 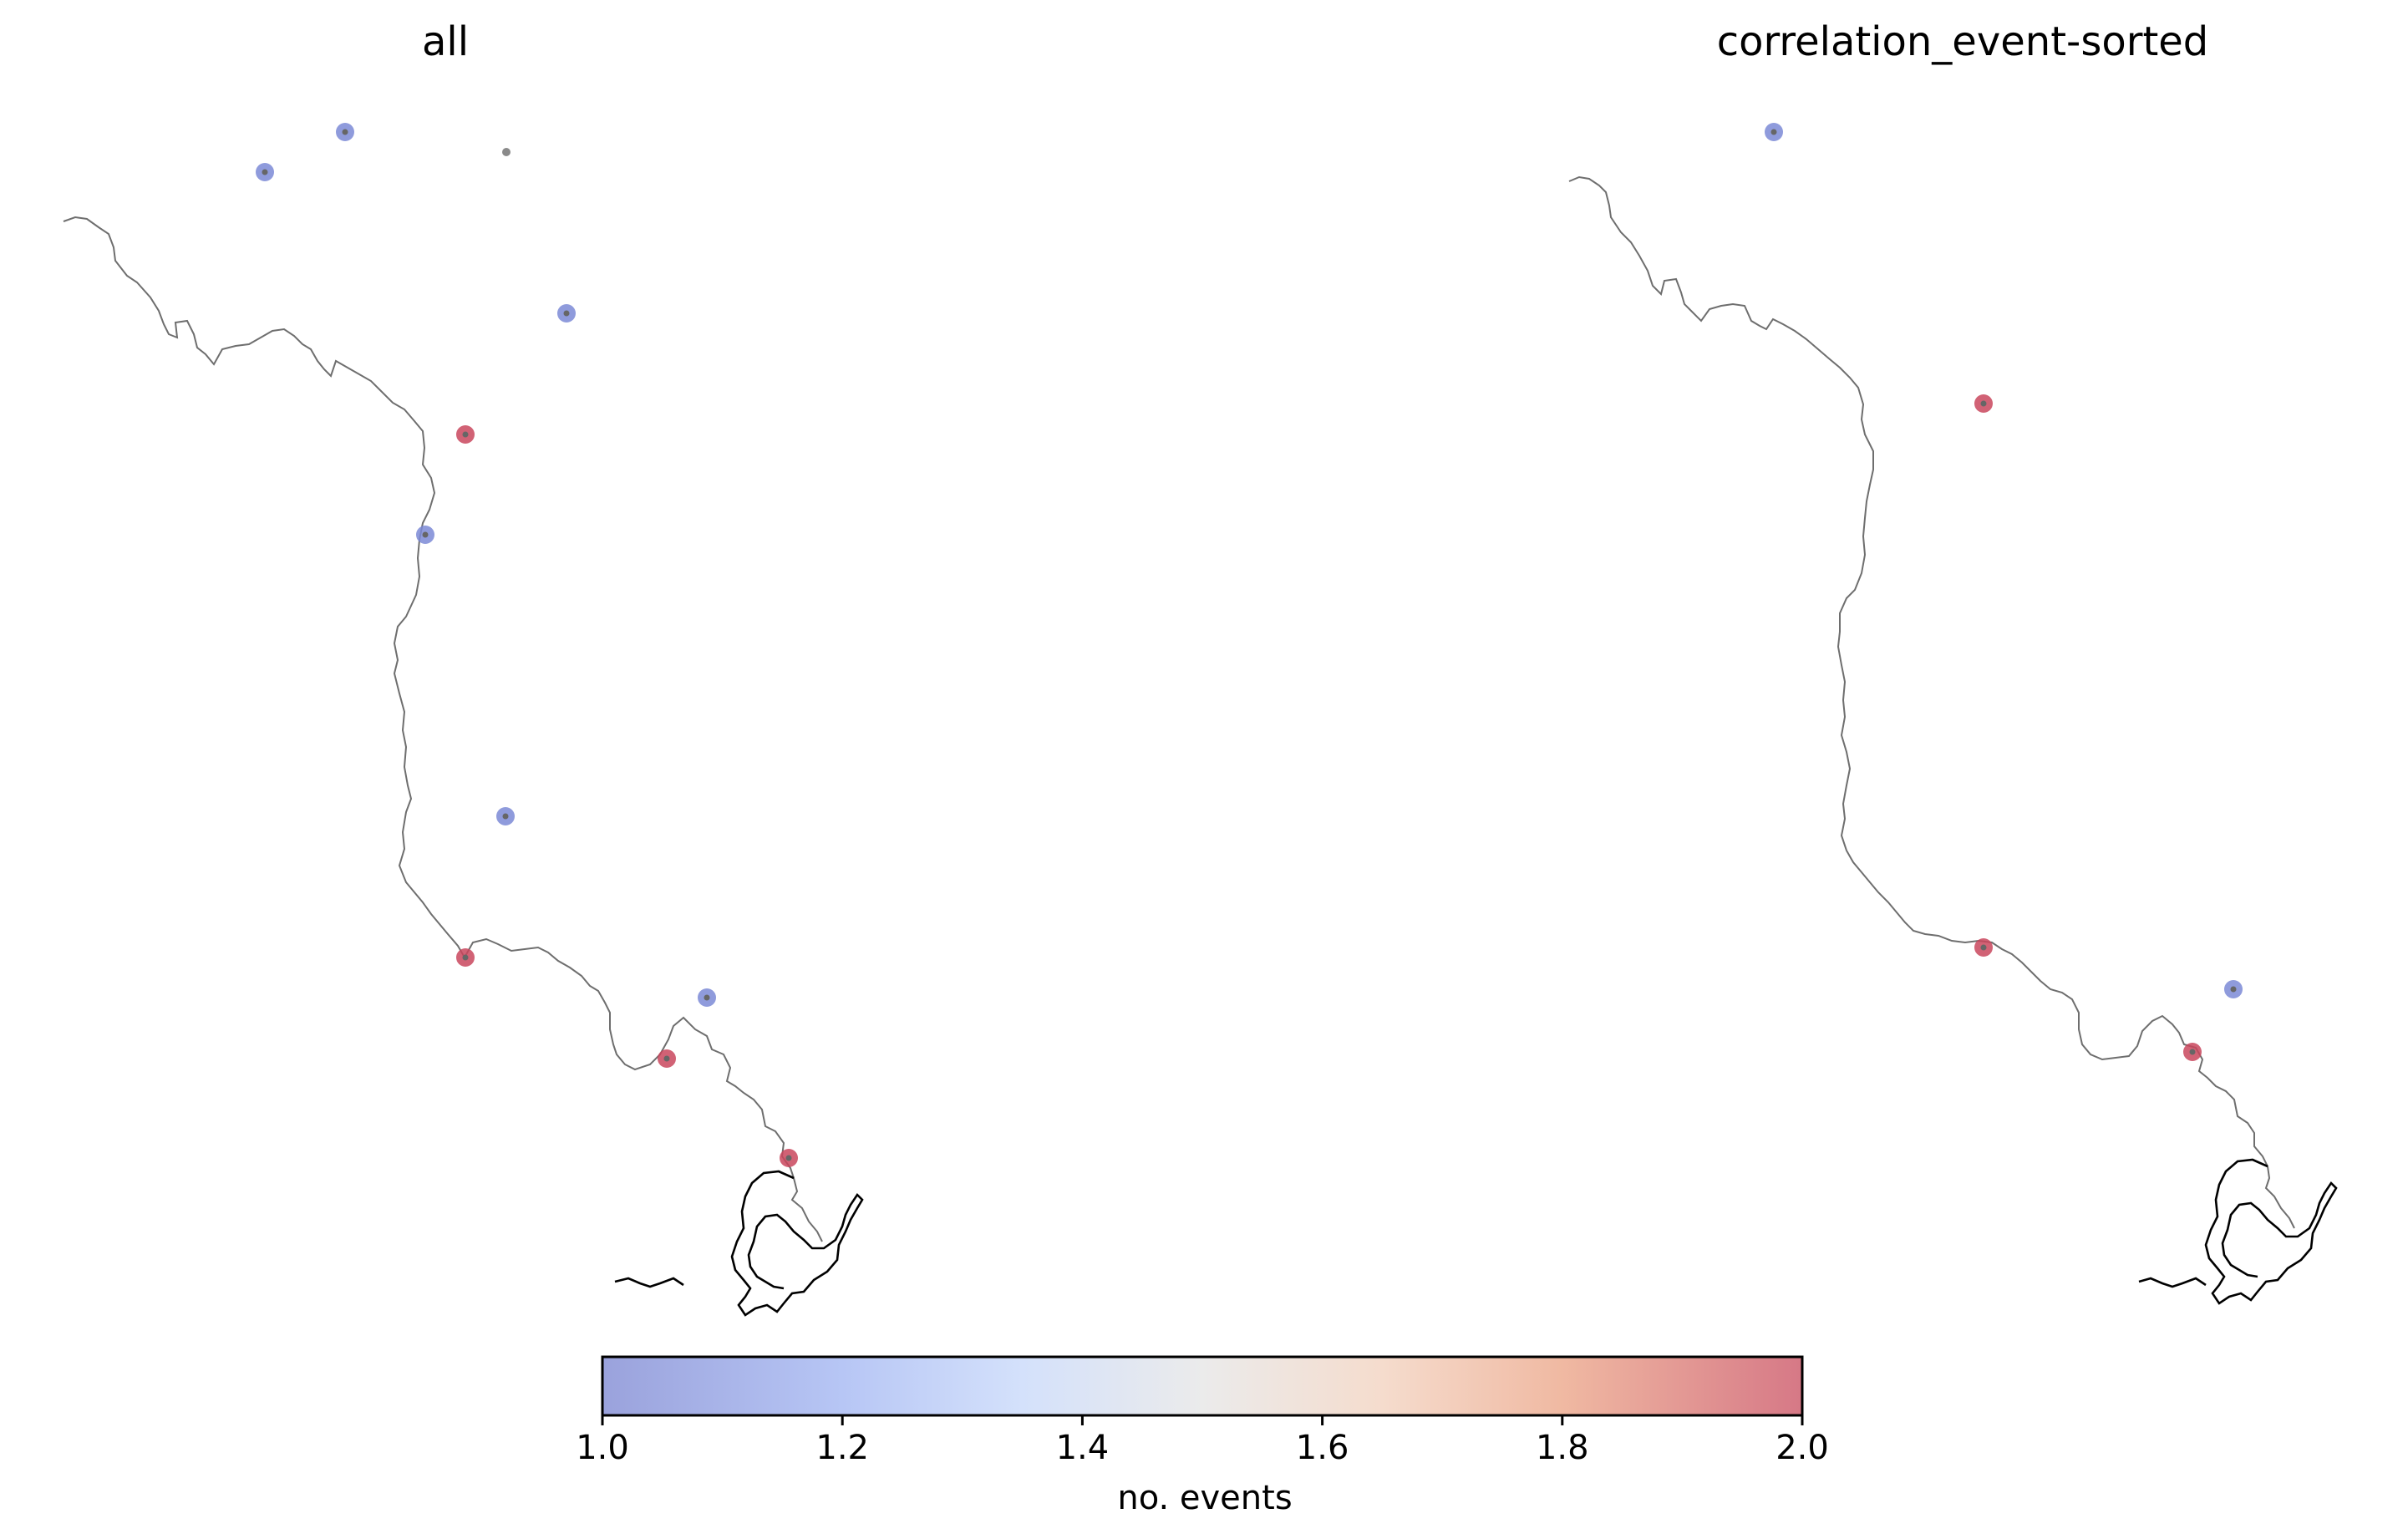 What do you see at coordinates (602, 1448) in the screenshot?
I see `colorbar-tick-label: 1.0` at bounding box center [602, 1448].